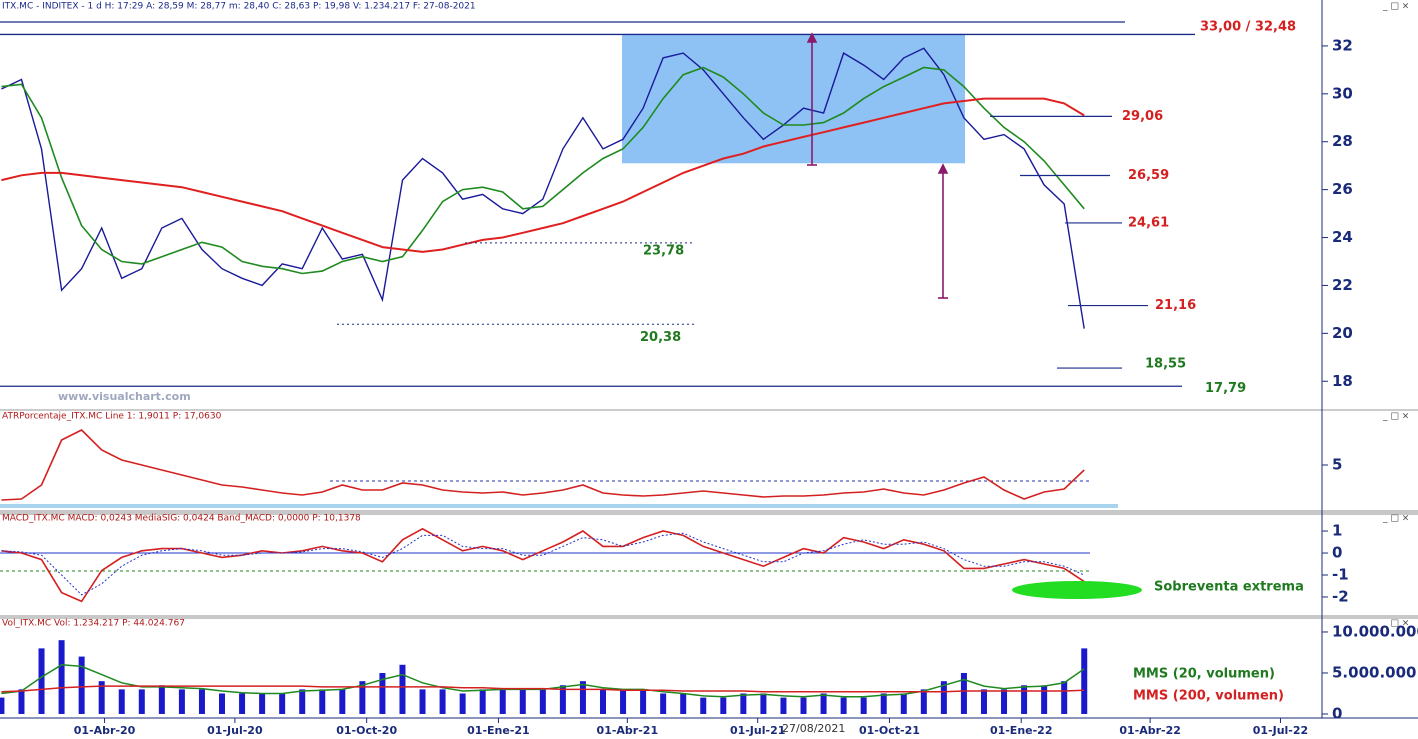  Describe the element at coordinates (1280, 730) in the screenshot. I see `x-tick-label: 01-Jul-22` at that location.